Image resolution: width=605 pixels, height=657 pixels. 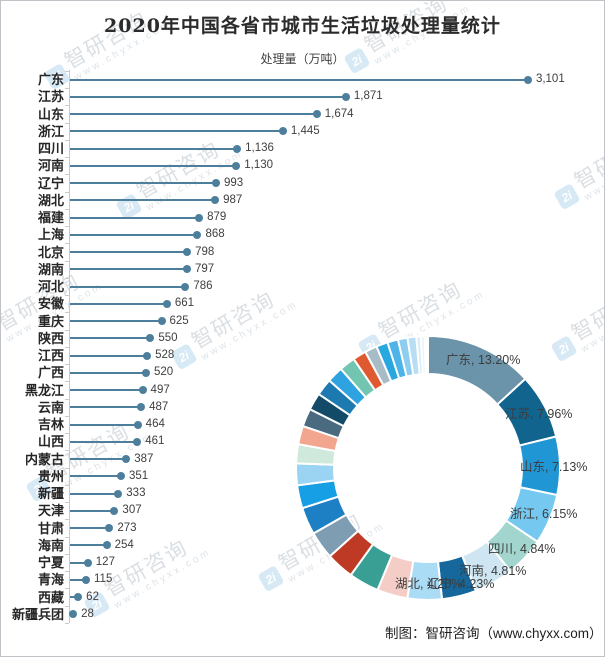 I want to click on category-label: 辽宁, so click(x=50, y=183).